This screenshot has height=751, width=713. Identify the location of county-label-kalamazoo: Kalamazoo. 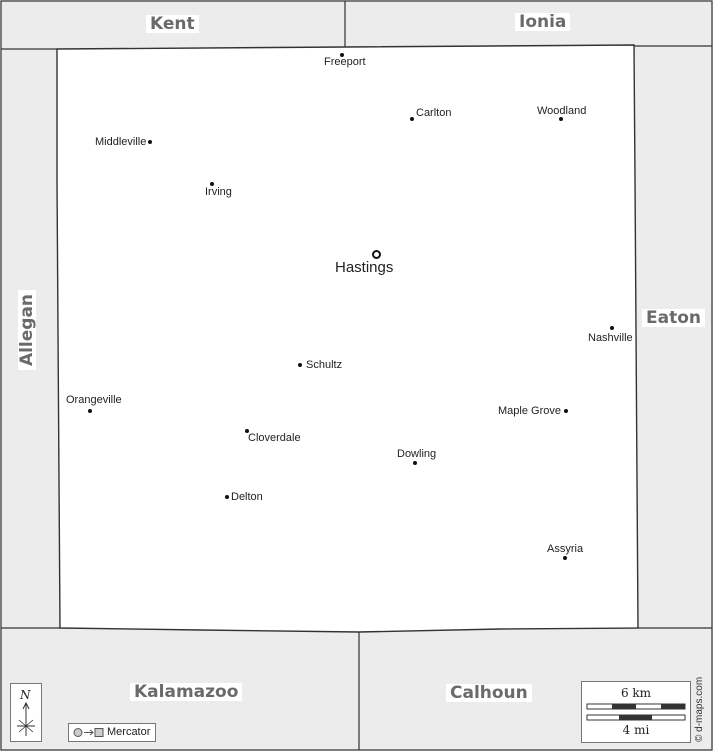
(186, 692).